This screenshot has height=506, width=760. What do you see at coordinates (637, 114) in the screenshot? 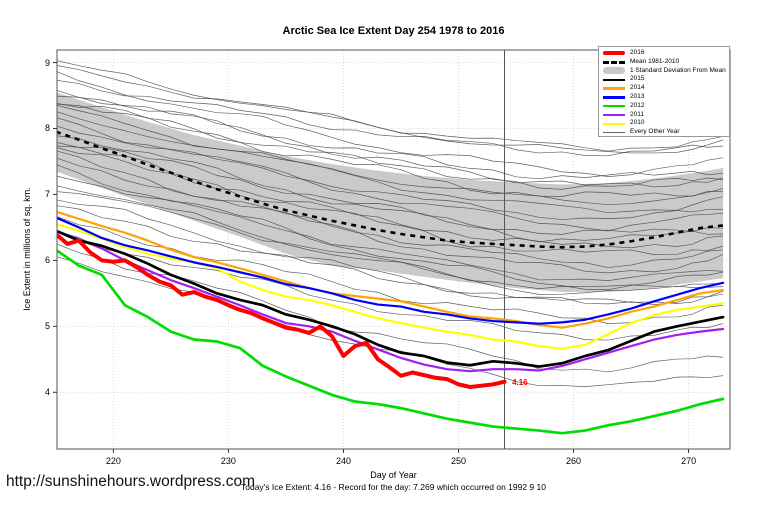
I see `legend-label: 2011` at bounding box center [637, 114].